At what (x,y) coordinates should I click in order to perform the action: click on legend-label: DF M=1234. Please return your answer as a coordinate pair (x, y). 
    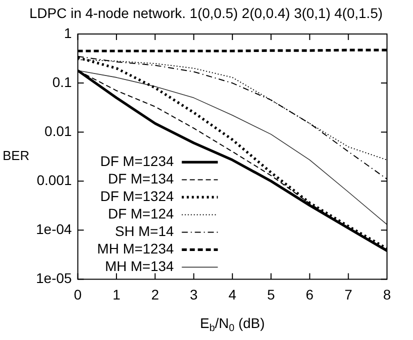
    Looking at the image, I should click on (137, 161).